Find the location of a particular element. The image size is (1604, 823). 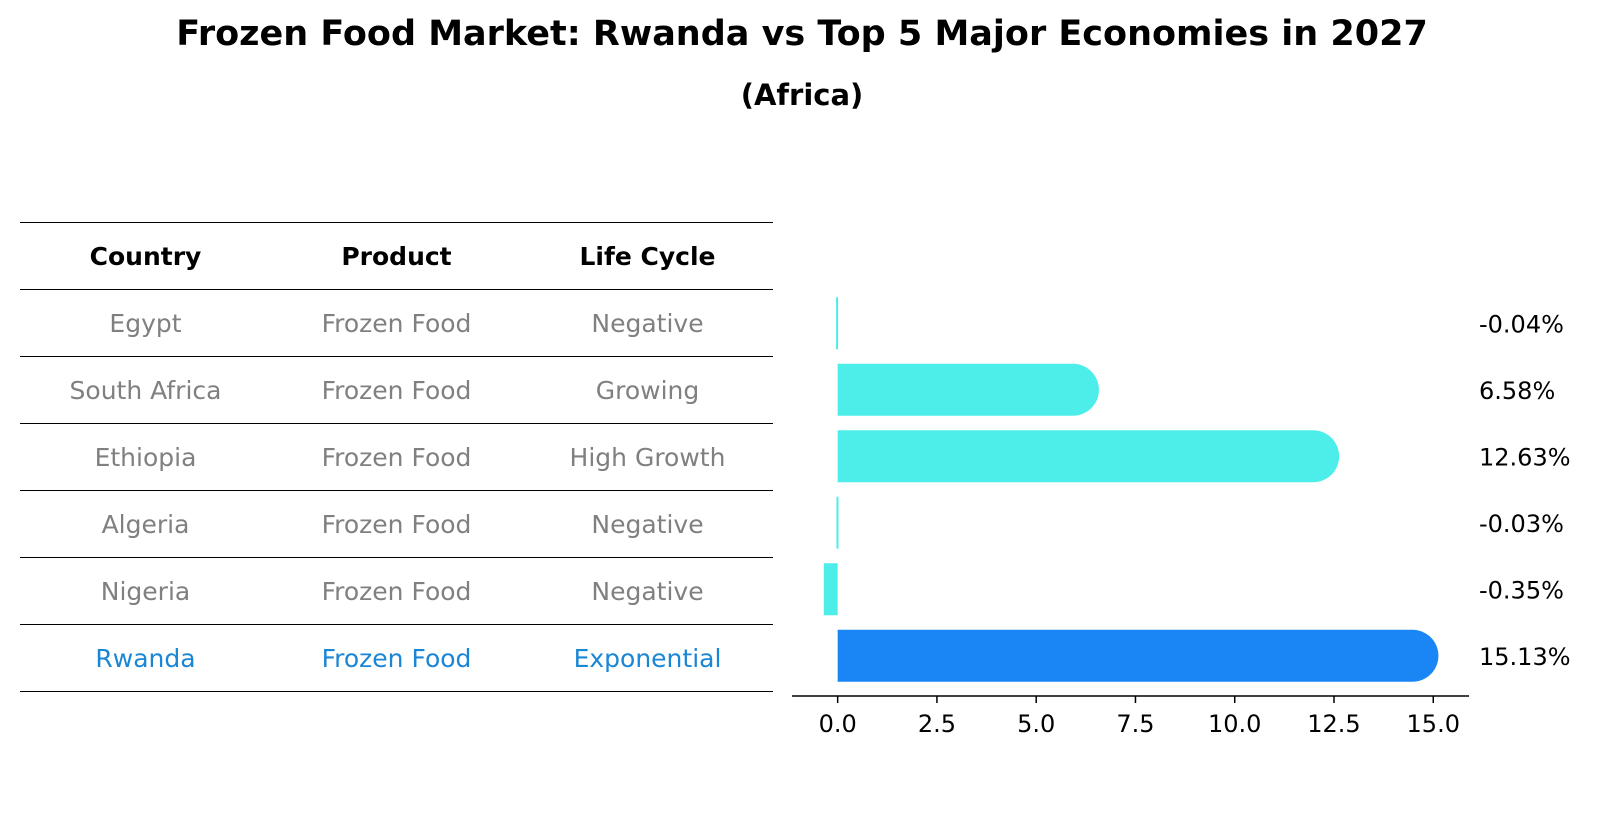

table-row: Egypt Frozen Food Negative is located at coordinates (396, 323).